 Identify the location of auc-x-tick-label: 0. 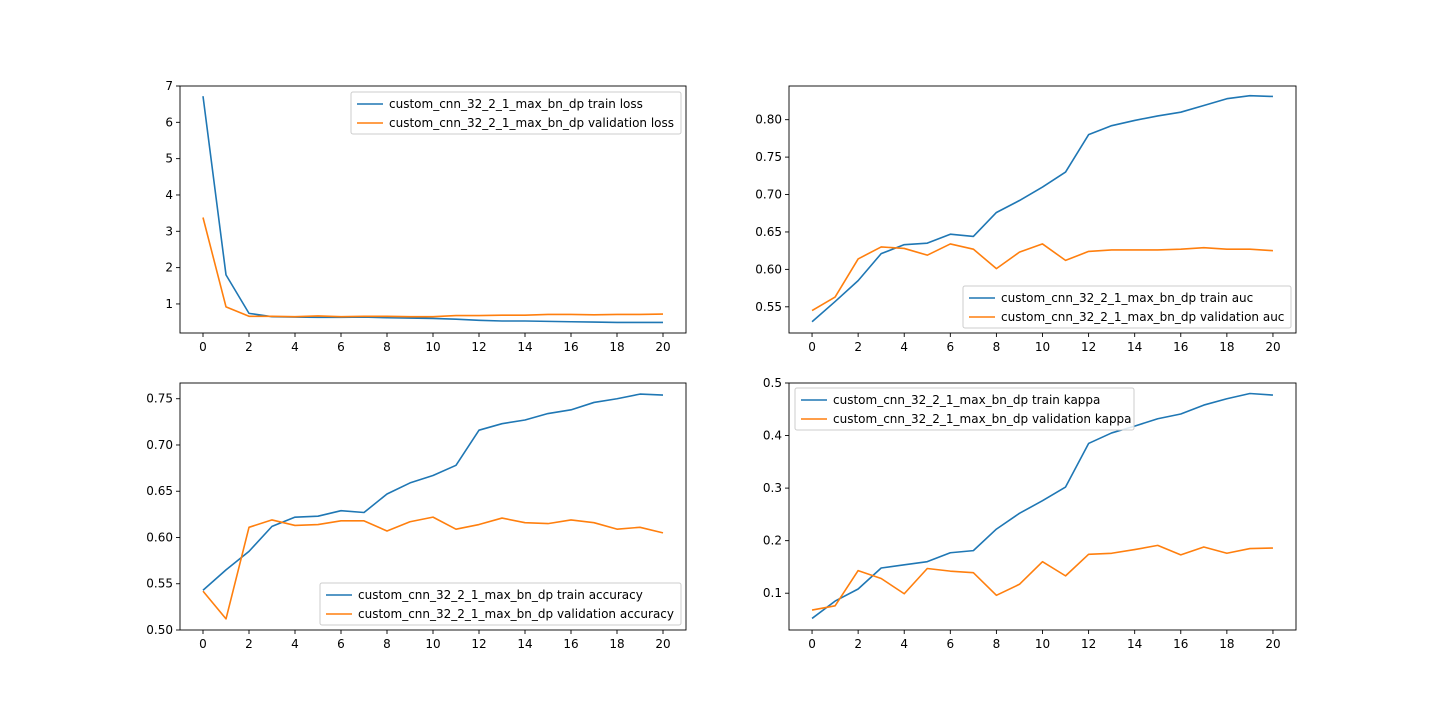
(812, 347).